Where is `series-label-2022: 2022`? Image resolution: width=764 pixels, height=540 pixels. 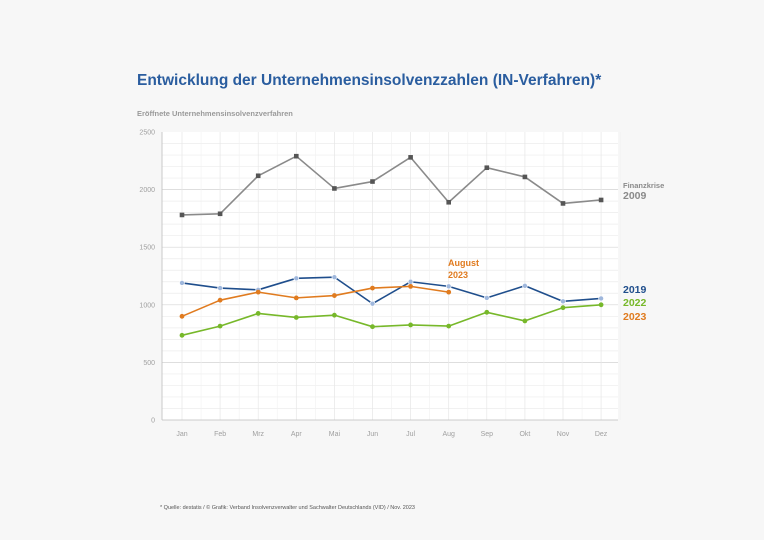 series-label-2022: 2022 is located at coordinates (635, 303).